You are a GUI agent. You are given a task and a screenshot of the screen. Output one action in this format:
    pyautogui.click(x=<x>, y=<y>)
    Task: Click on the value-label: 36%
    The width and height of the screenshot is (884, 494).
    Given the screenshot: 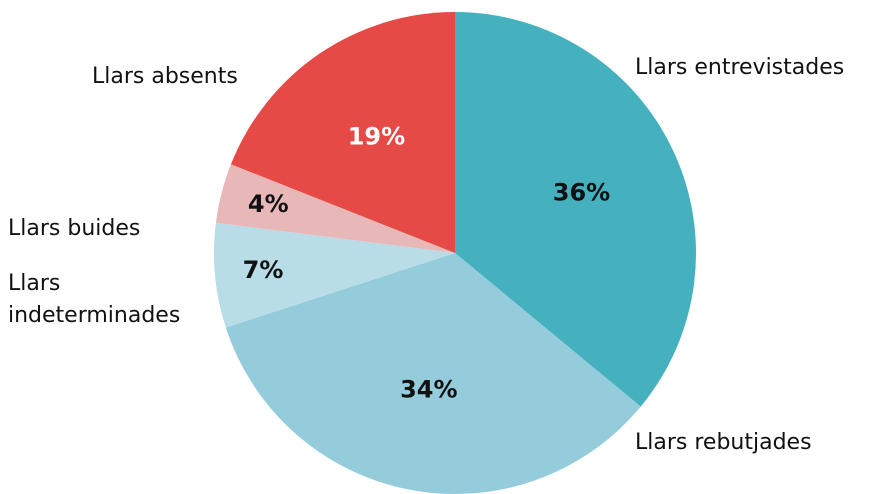 What is the action you would take?
    pyautogui.click(x=581, y=192)
    